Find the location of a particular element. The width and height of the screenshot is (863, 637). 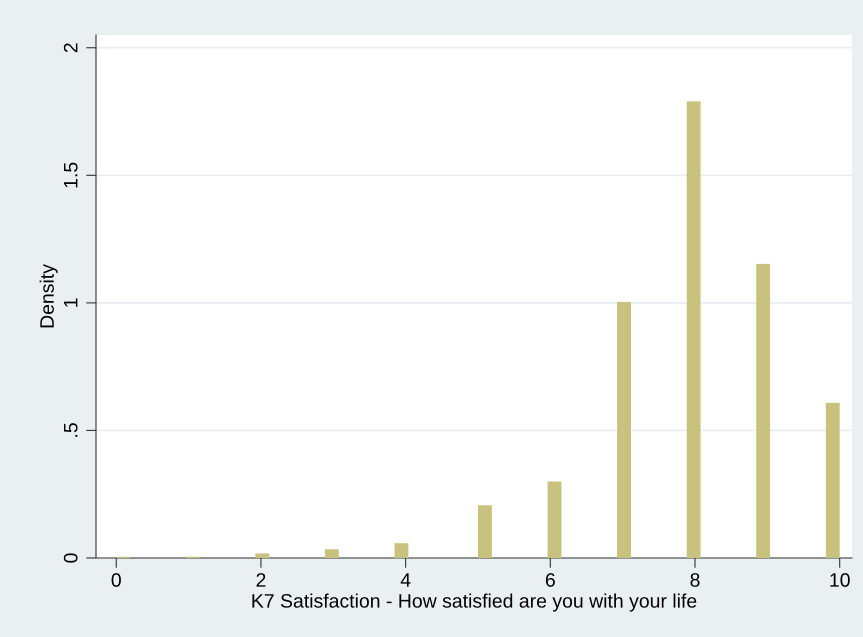

x-tick-label: 6 is located at coordinates (550, 580).